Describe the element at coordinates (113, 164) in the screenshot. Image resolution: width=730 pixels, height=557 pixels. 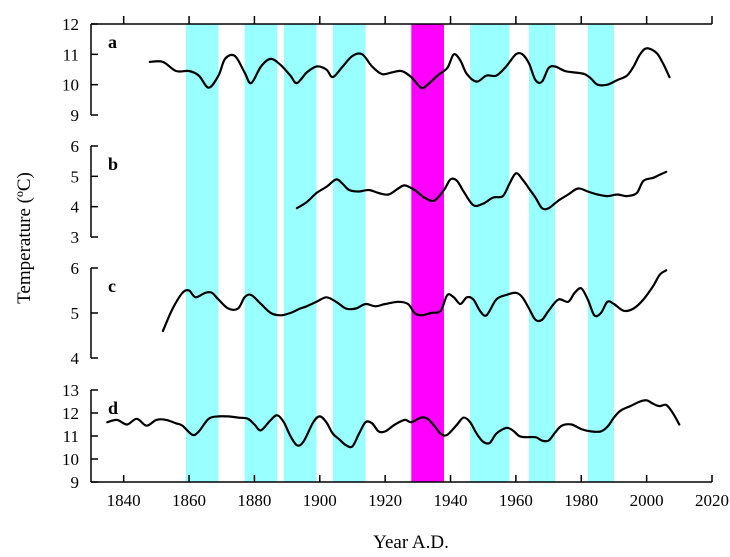
I see `panel-label-b: b` at that location.